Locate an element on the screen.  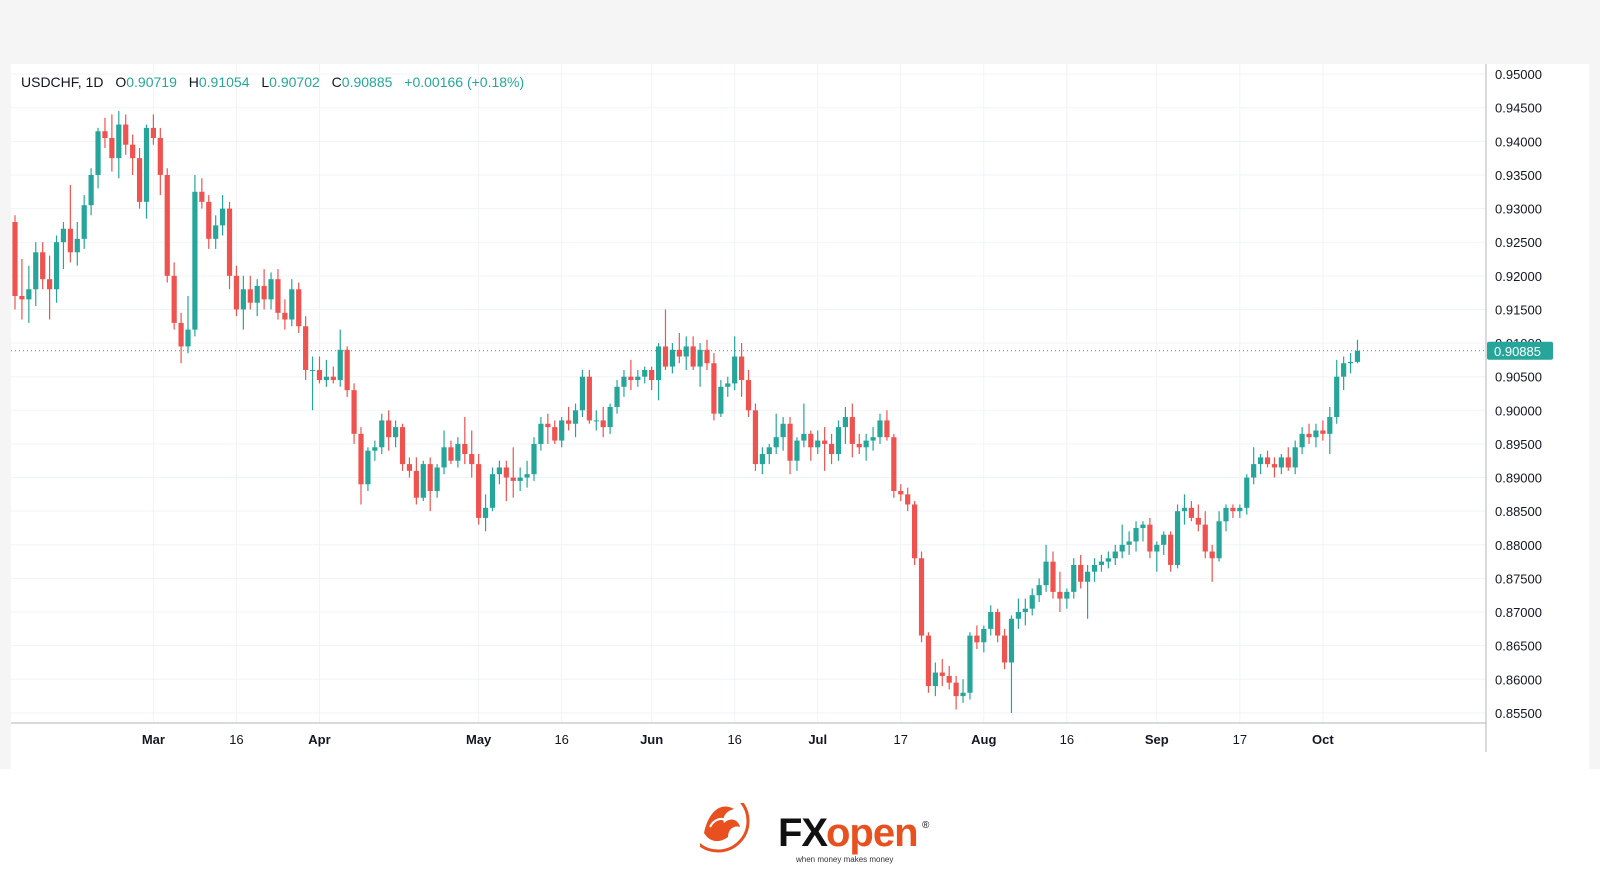
x-tick-label: Aug is located at coordinates (983, 739).